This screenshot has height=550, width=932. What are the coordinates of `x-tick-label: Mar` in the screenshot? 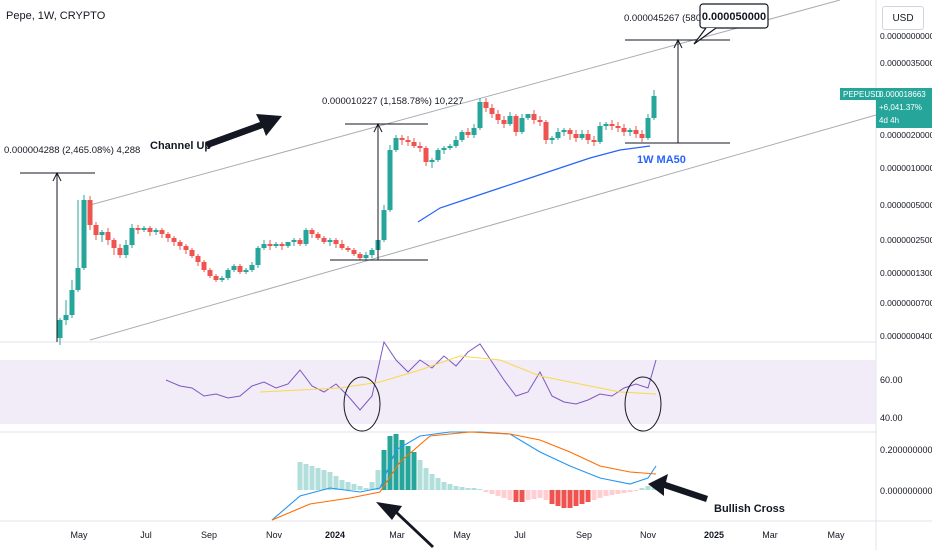 It's located at (397, 535).